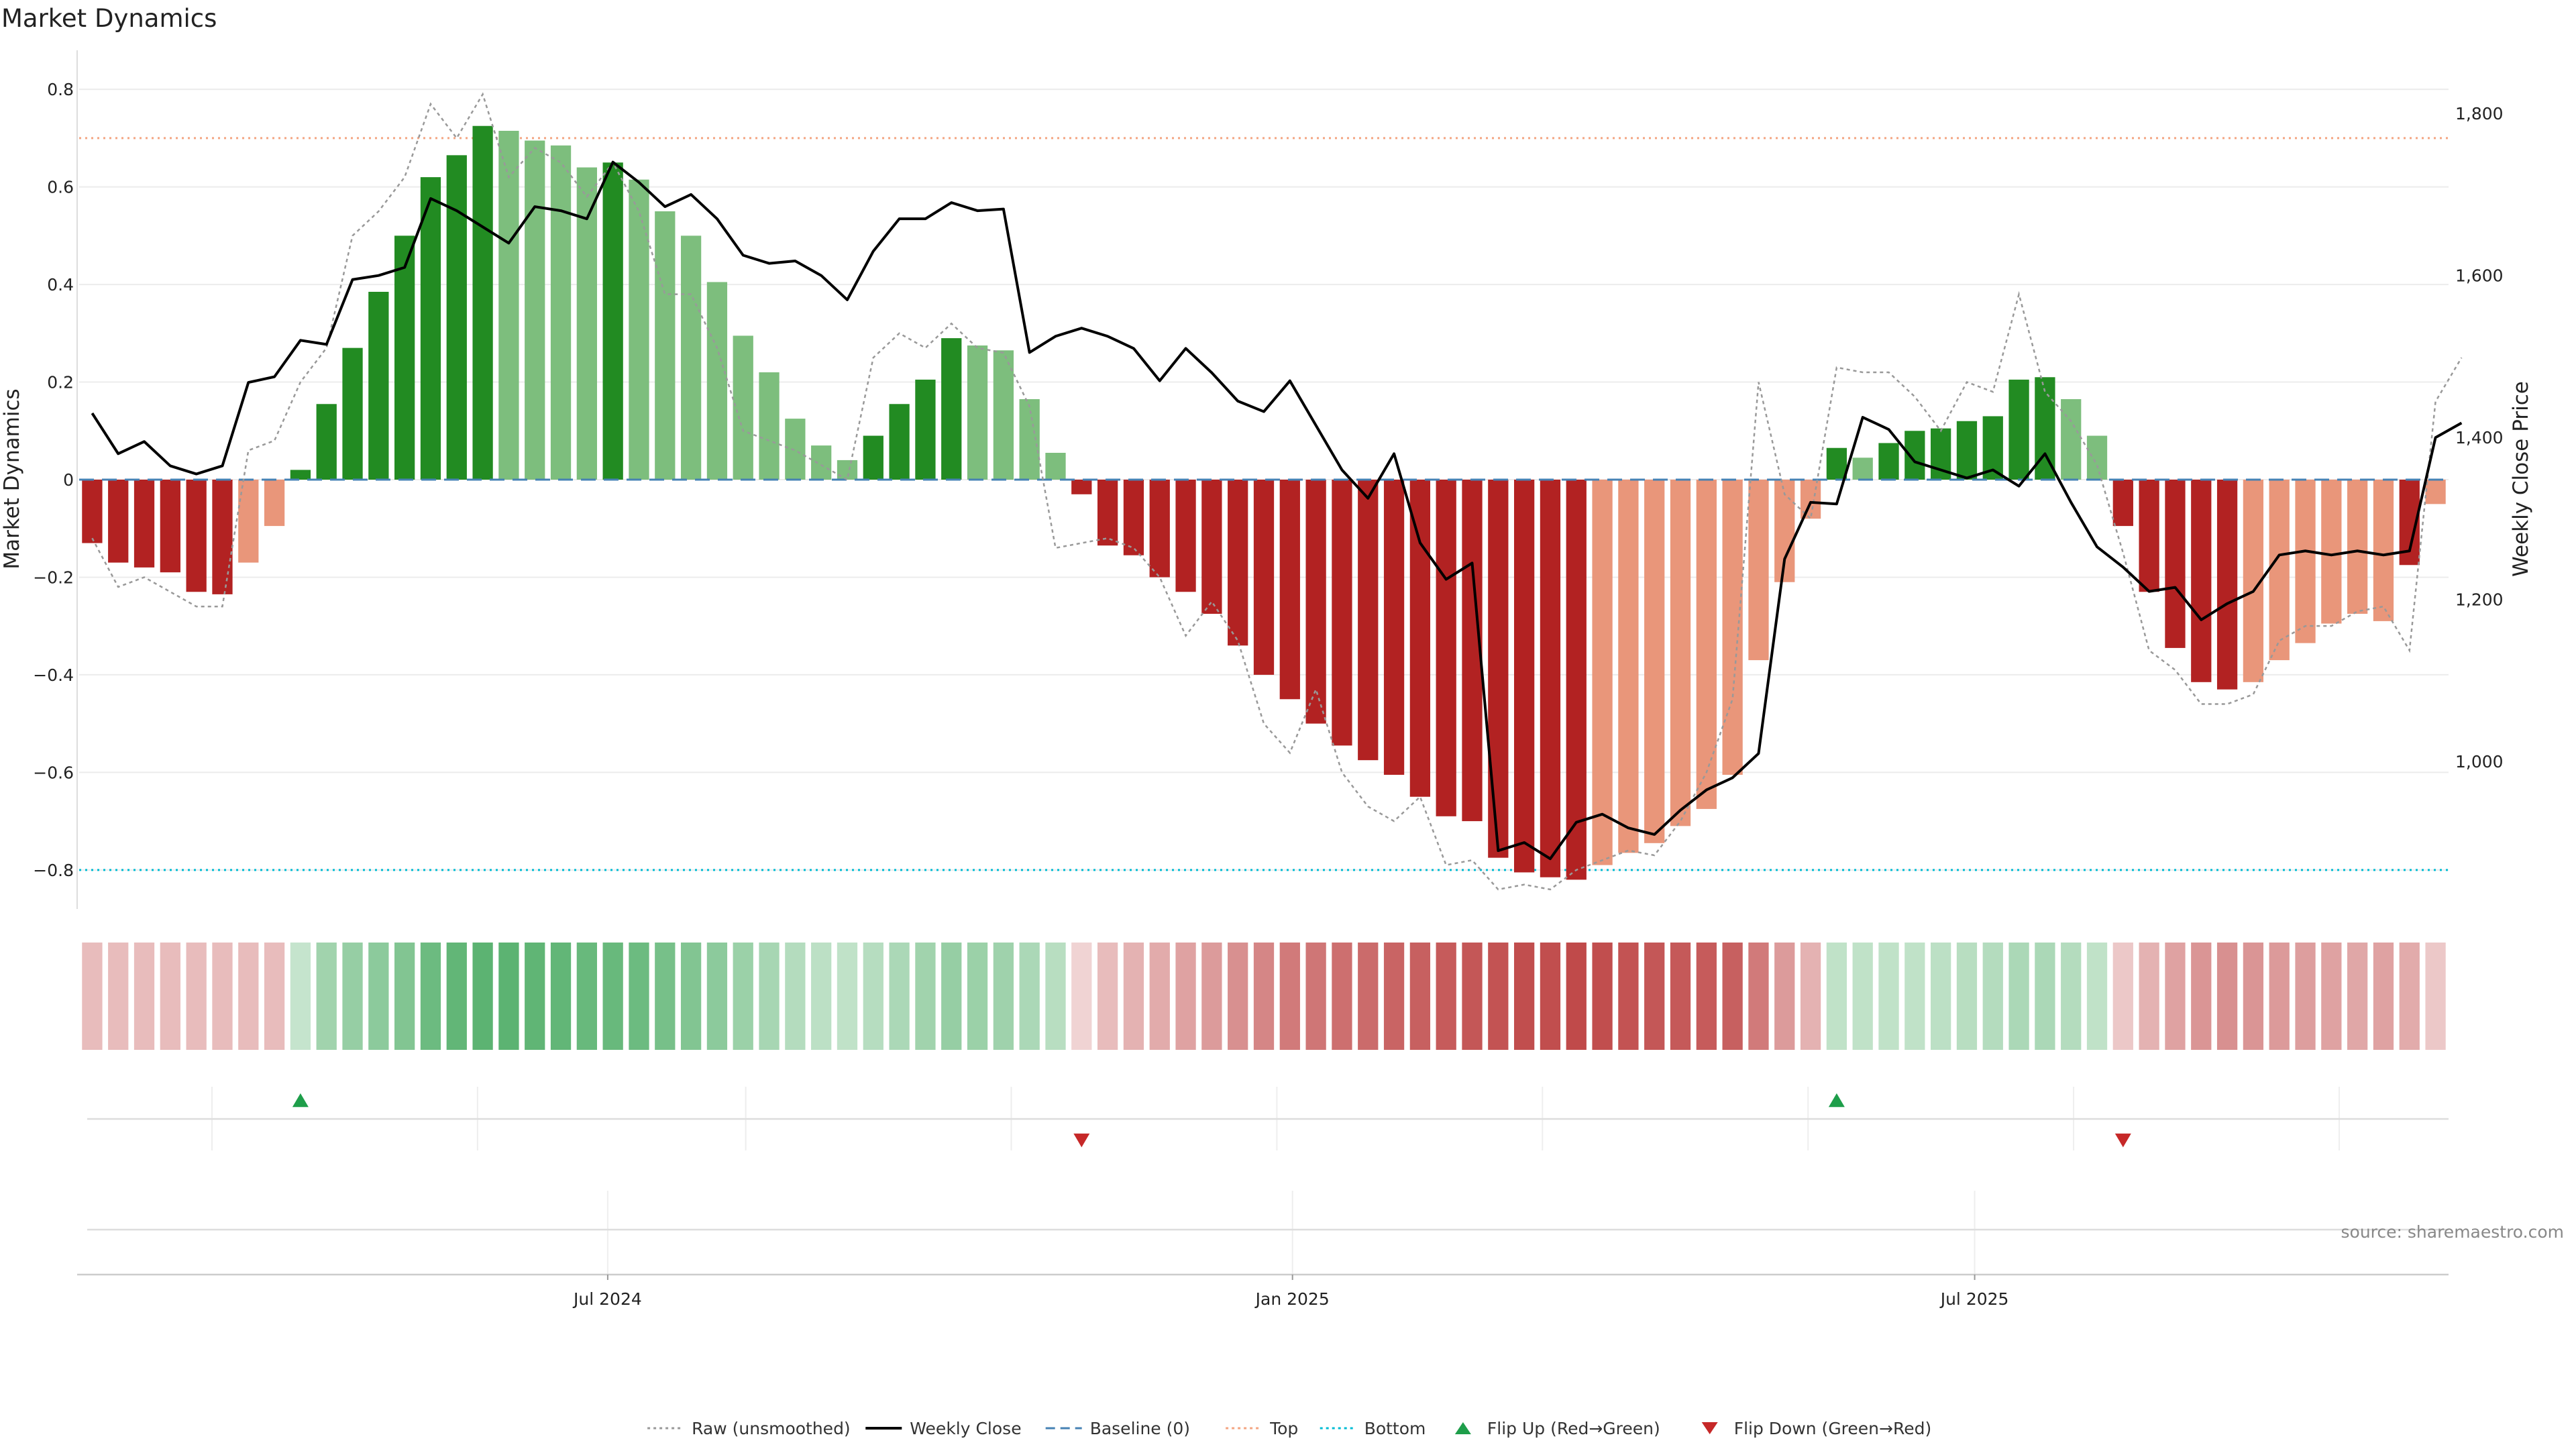 This screenshot has height=1449, width=2576. I want to click on legend-item: Bottom, so click(1373, 1428).